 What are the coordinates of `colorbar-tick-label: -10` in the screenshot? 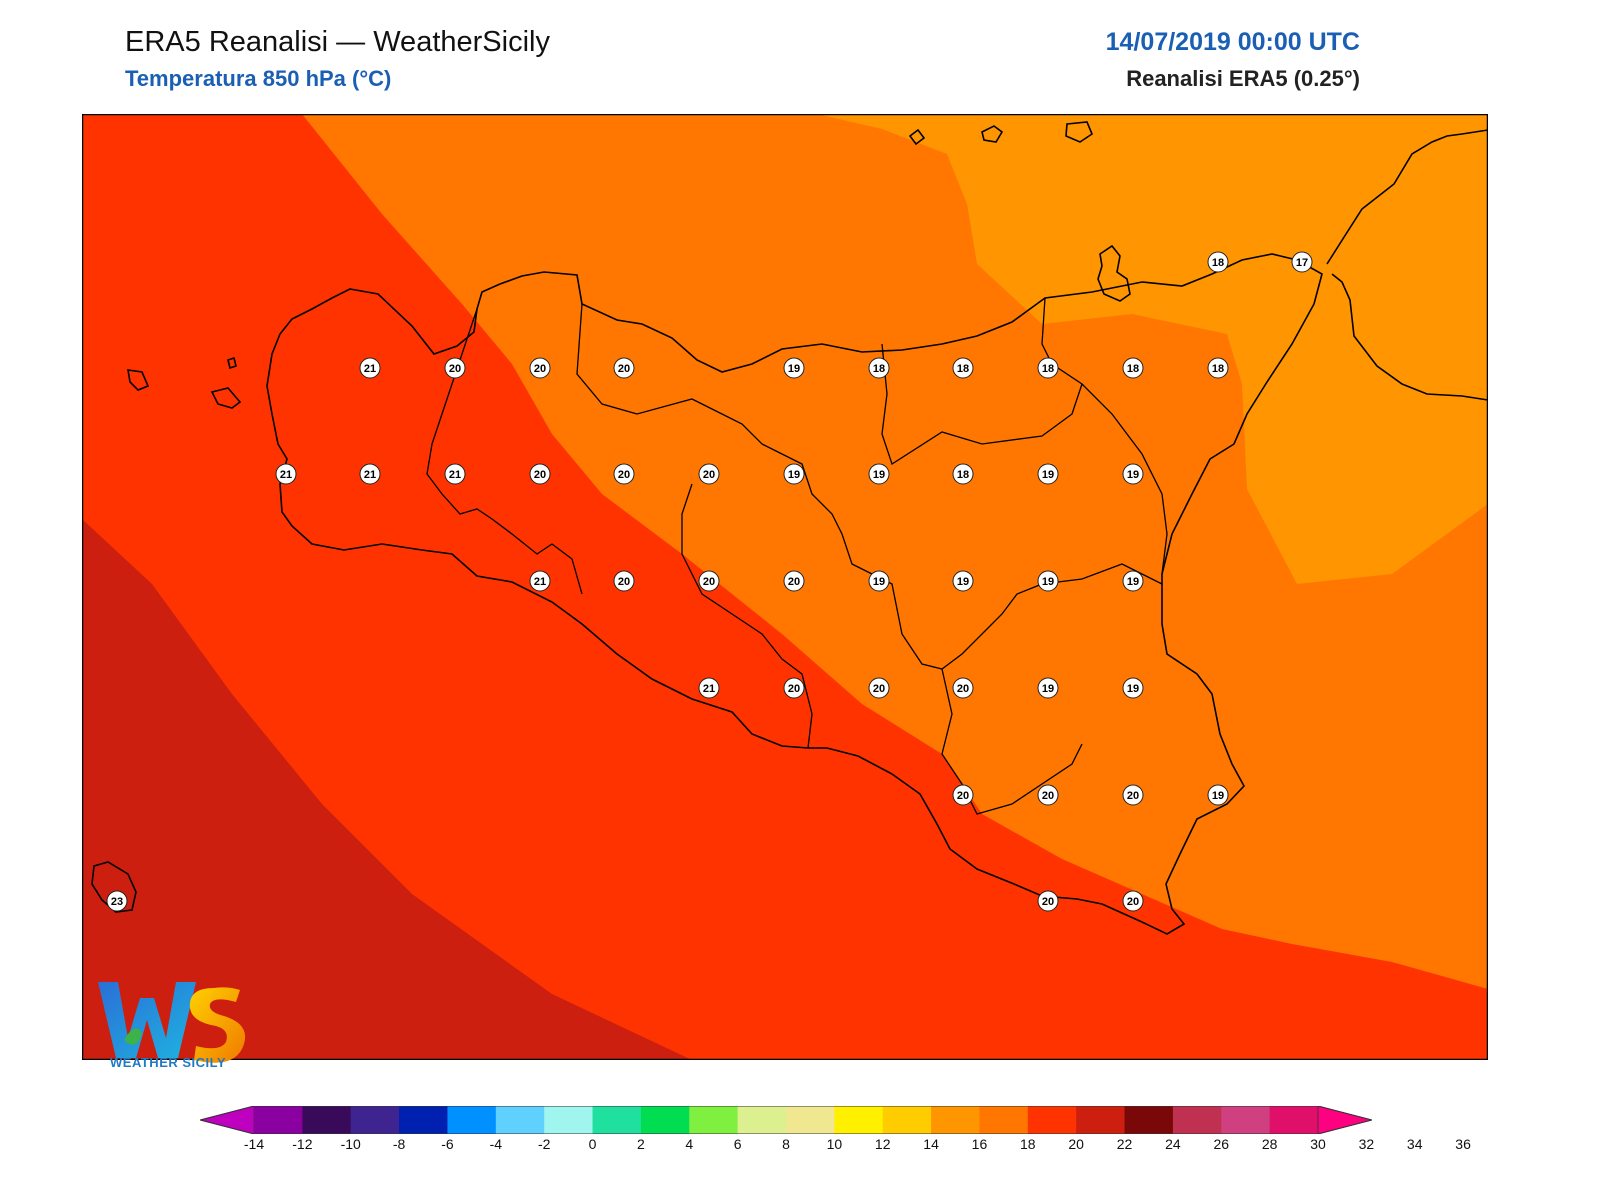 It's located at (350, 1144).